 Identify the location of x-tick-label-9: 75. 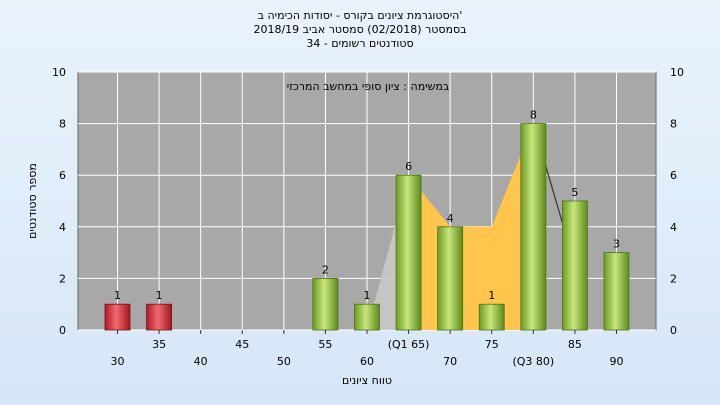
(492, 344).